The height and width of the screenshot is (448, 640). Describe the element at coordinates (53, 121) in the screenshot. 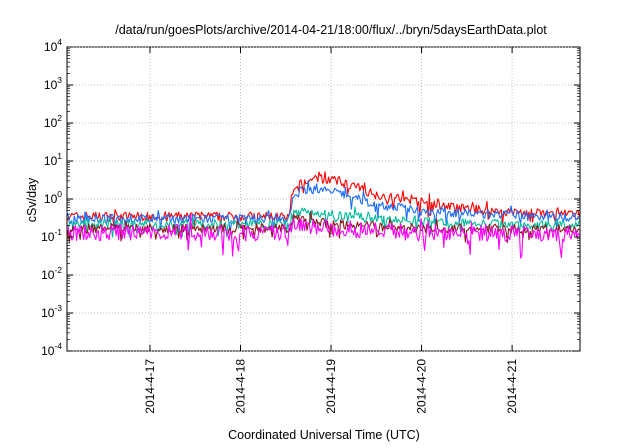

I see `y-tick-label: 10²` at that location.